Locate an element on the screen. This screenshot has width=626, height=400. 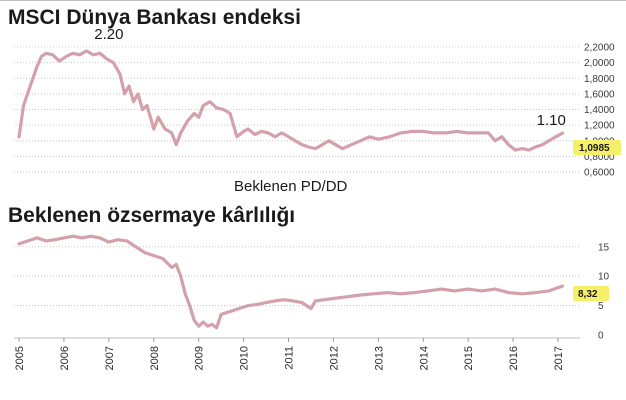
panel2-title: Beklenen özsermaye kârlılığı is located at coordinates (151, 215).